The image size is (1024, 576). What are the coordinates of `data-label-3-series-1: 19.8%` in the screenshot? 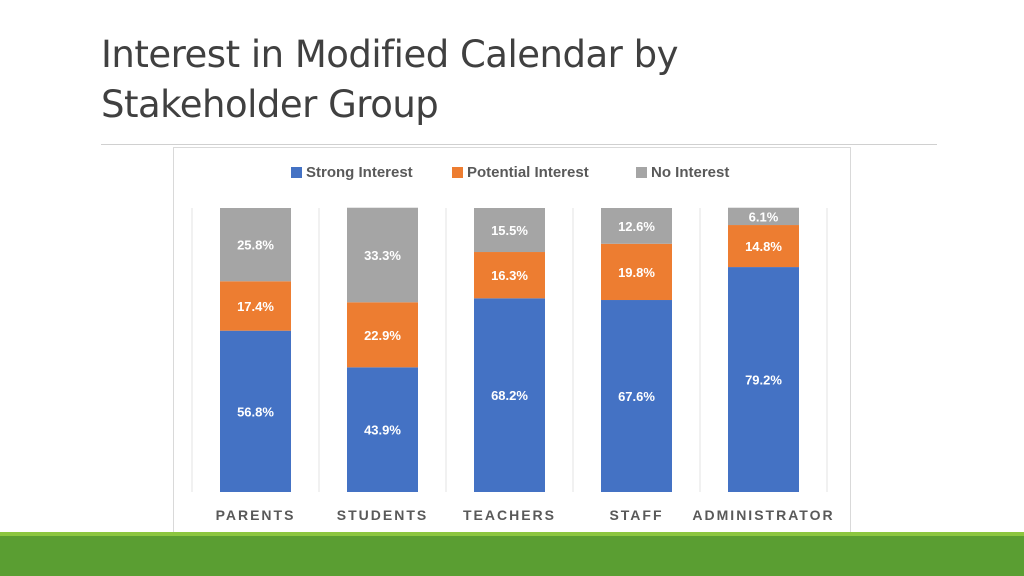 It's located at (636, 272).